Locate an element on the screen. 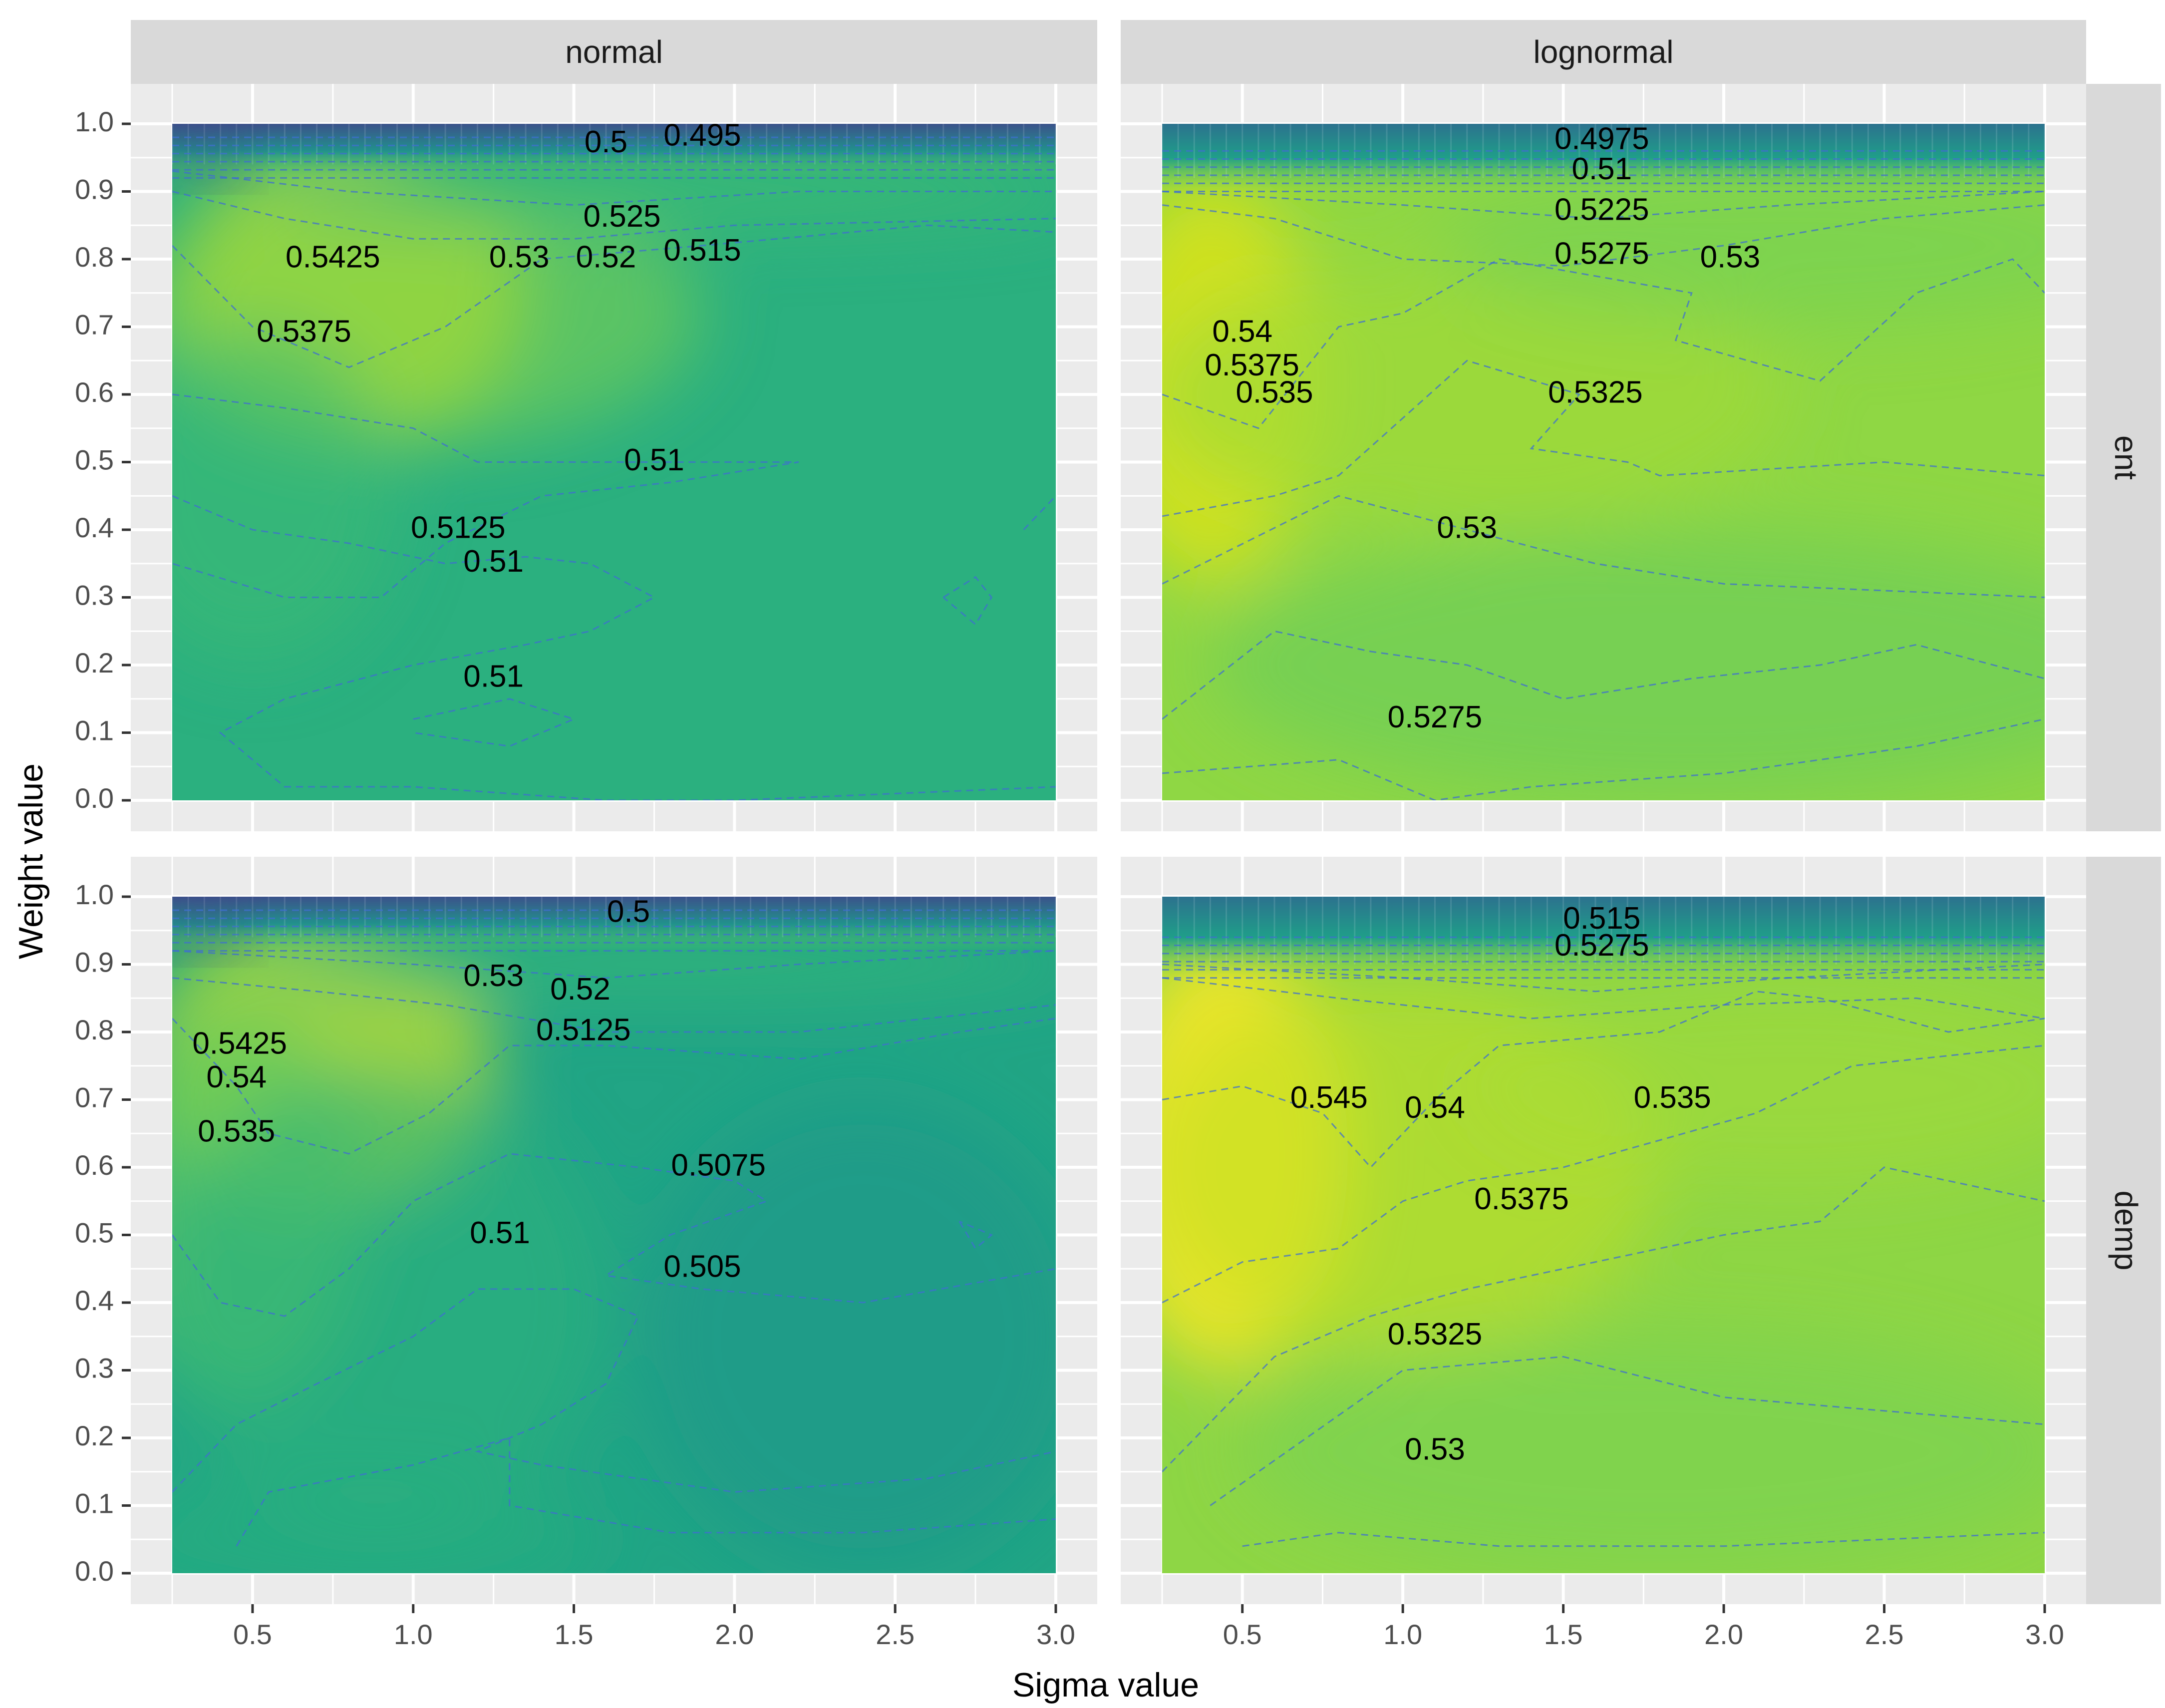 The image size is (2165, 1708). contour-label: 0.4975 is located at coordinates (1601, 138).